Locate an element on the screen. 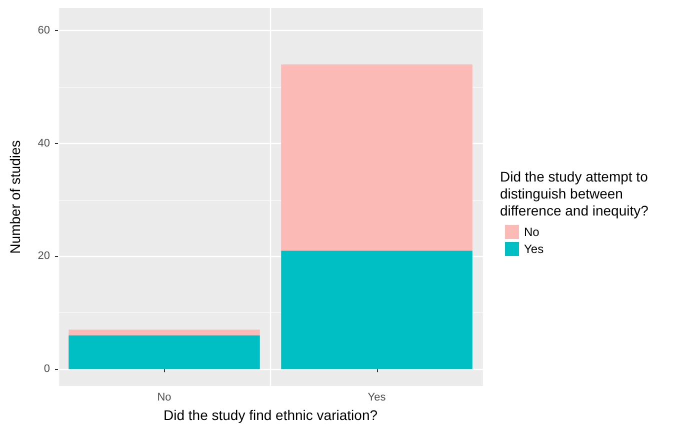  legend-label: No is located at coordinates (532, 232).